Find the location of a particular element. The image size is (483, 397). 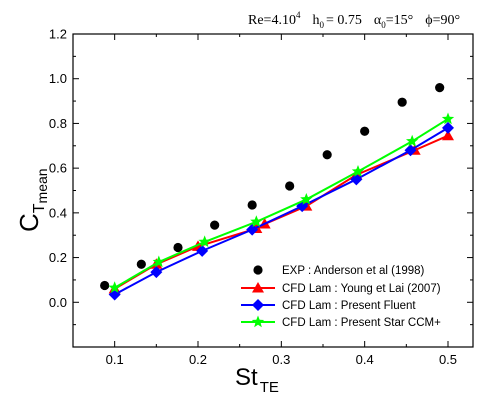

y-tick-label: 0.6 is located at coordinates (58, 168).